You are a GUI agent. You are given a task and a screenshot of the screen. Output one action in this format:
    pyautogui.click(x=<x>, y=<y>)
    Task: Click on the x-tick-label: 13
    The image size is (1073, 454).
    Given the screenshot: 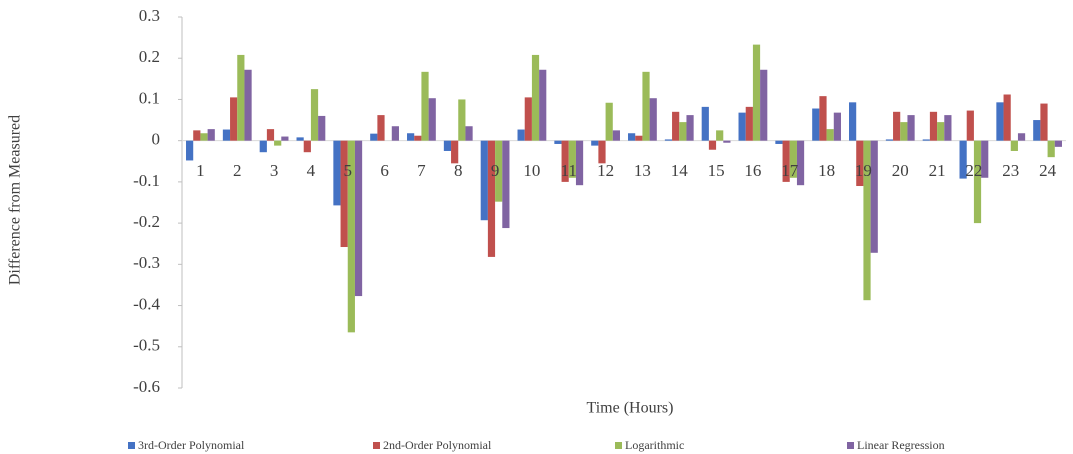 What is the action you would take?
    pyautogui.click(x=642, y=170)
    